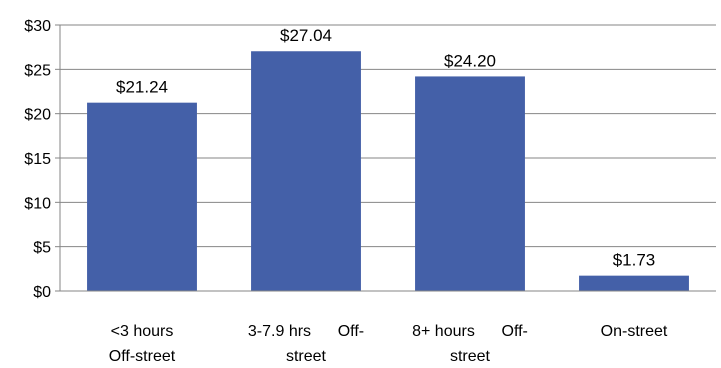 This screenshot has height=368, width=721. I want to click on y-axis-tick-labels: $0 $5 $10 $15 $20 $25 $30, so click(37, 159).